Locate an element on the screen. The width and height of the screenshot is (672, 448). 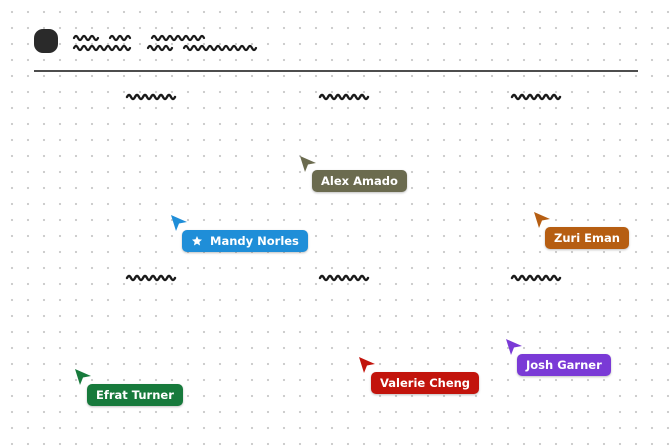
collaborator-name: Josh Garner is located at coordinates (564, 365).